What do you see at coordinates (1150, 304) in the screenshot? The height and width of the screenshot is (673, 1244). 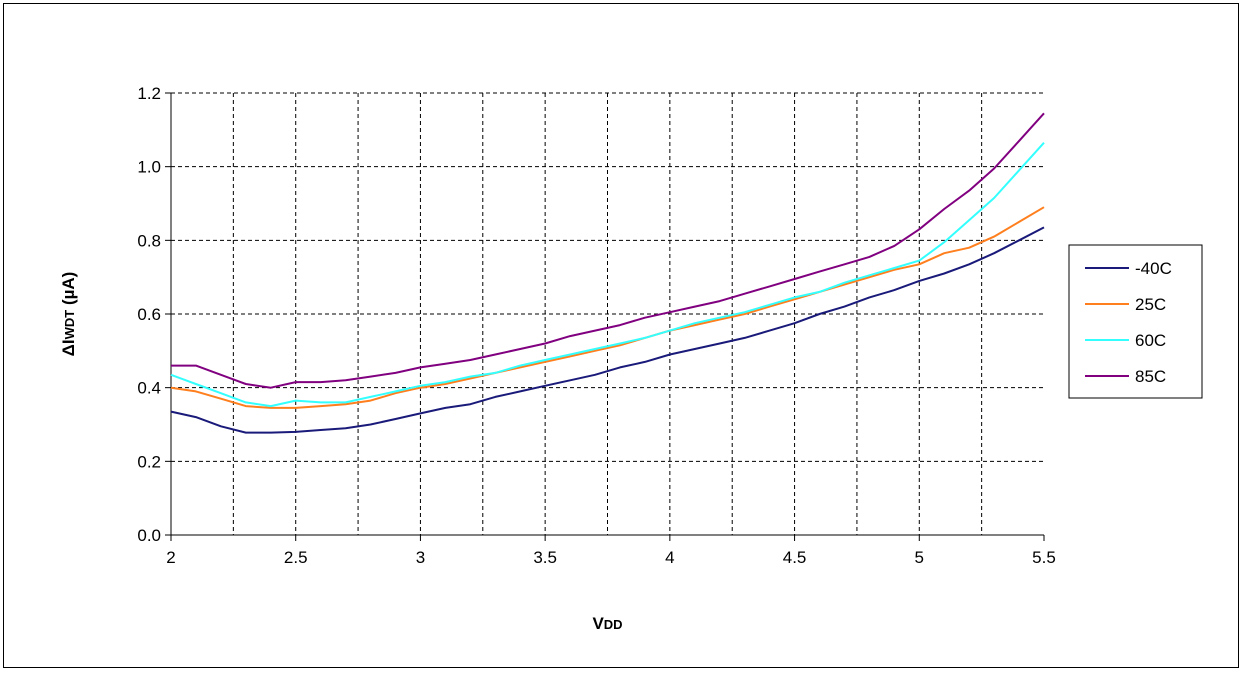 I see `legend-label: 25C` at bounding box center [1150, 304].